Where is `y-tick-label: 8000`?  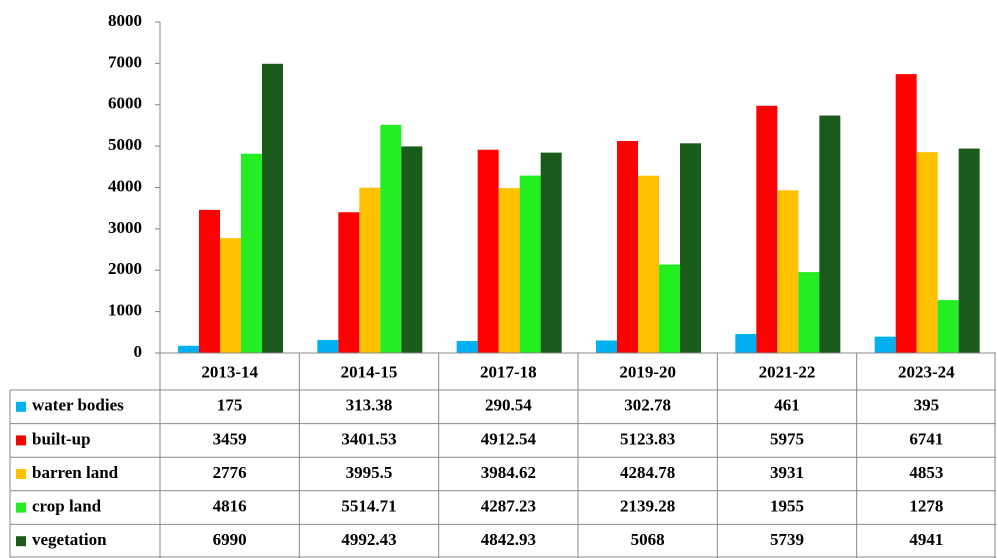 y-tick-label: 8000 is located at coordinates (125, 20).